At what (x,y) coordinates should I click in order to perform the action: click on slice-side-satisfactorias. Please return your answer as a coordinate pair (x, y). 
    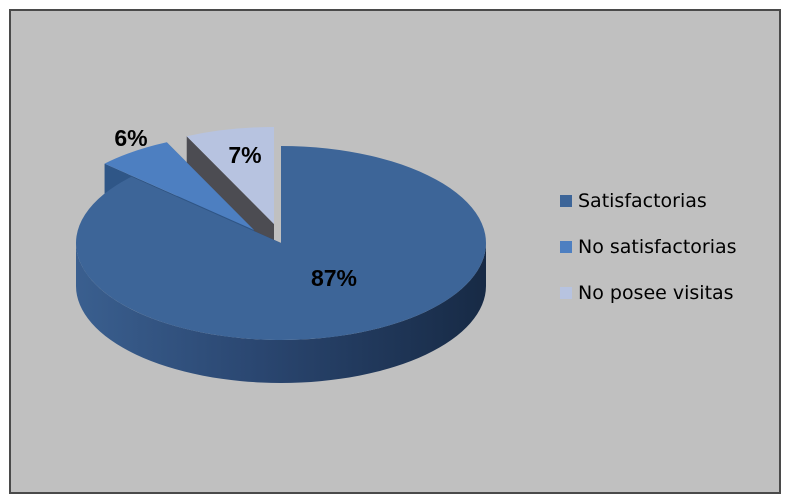
    Looking at the image, I should click on (281, 313).